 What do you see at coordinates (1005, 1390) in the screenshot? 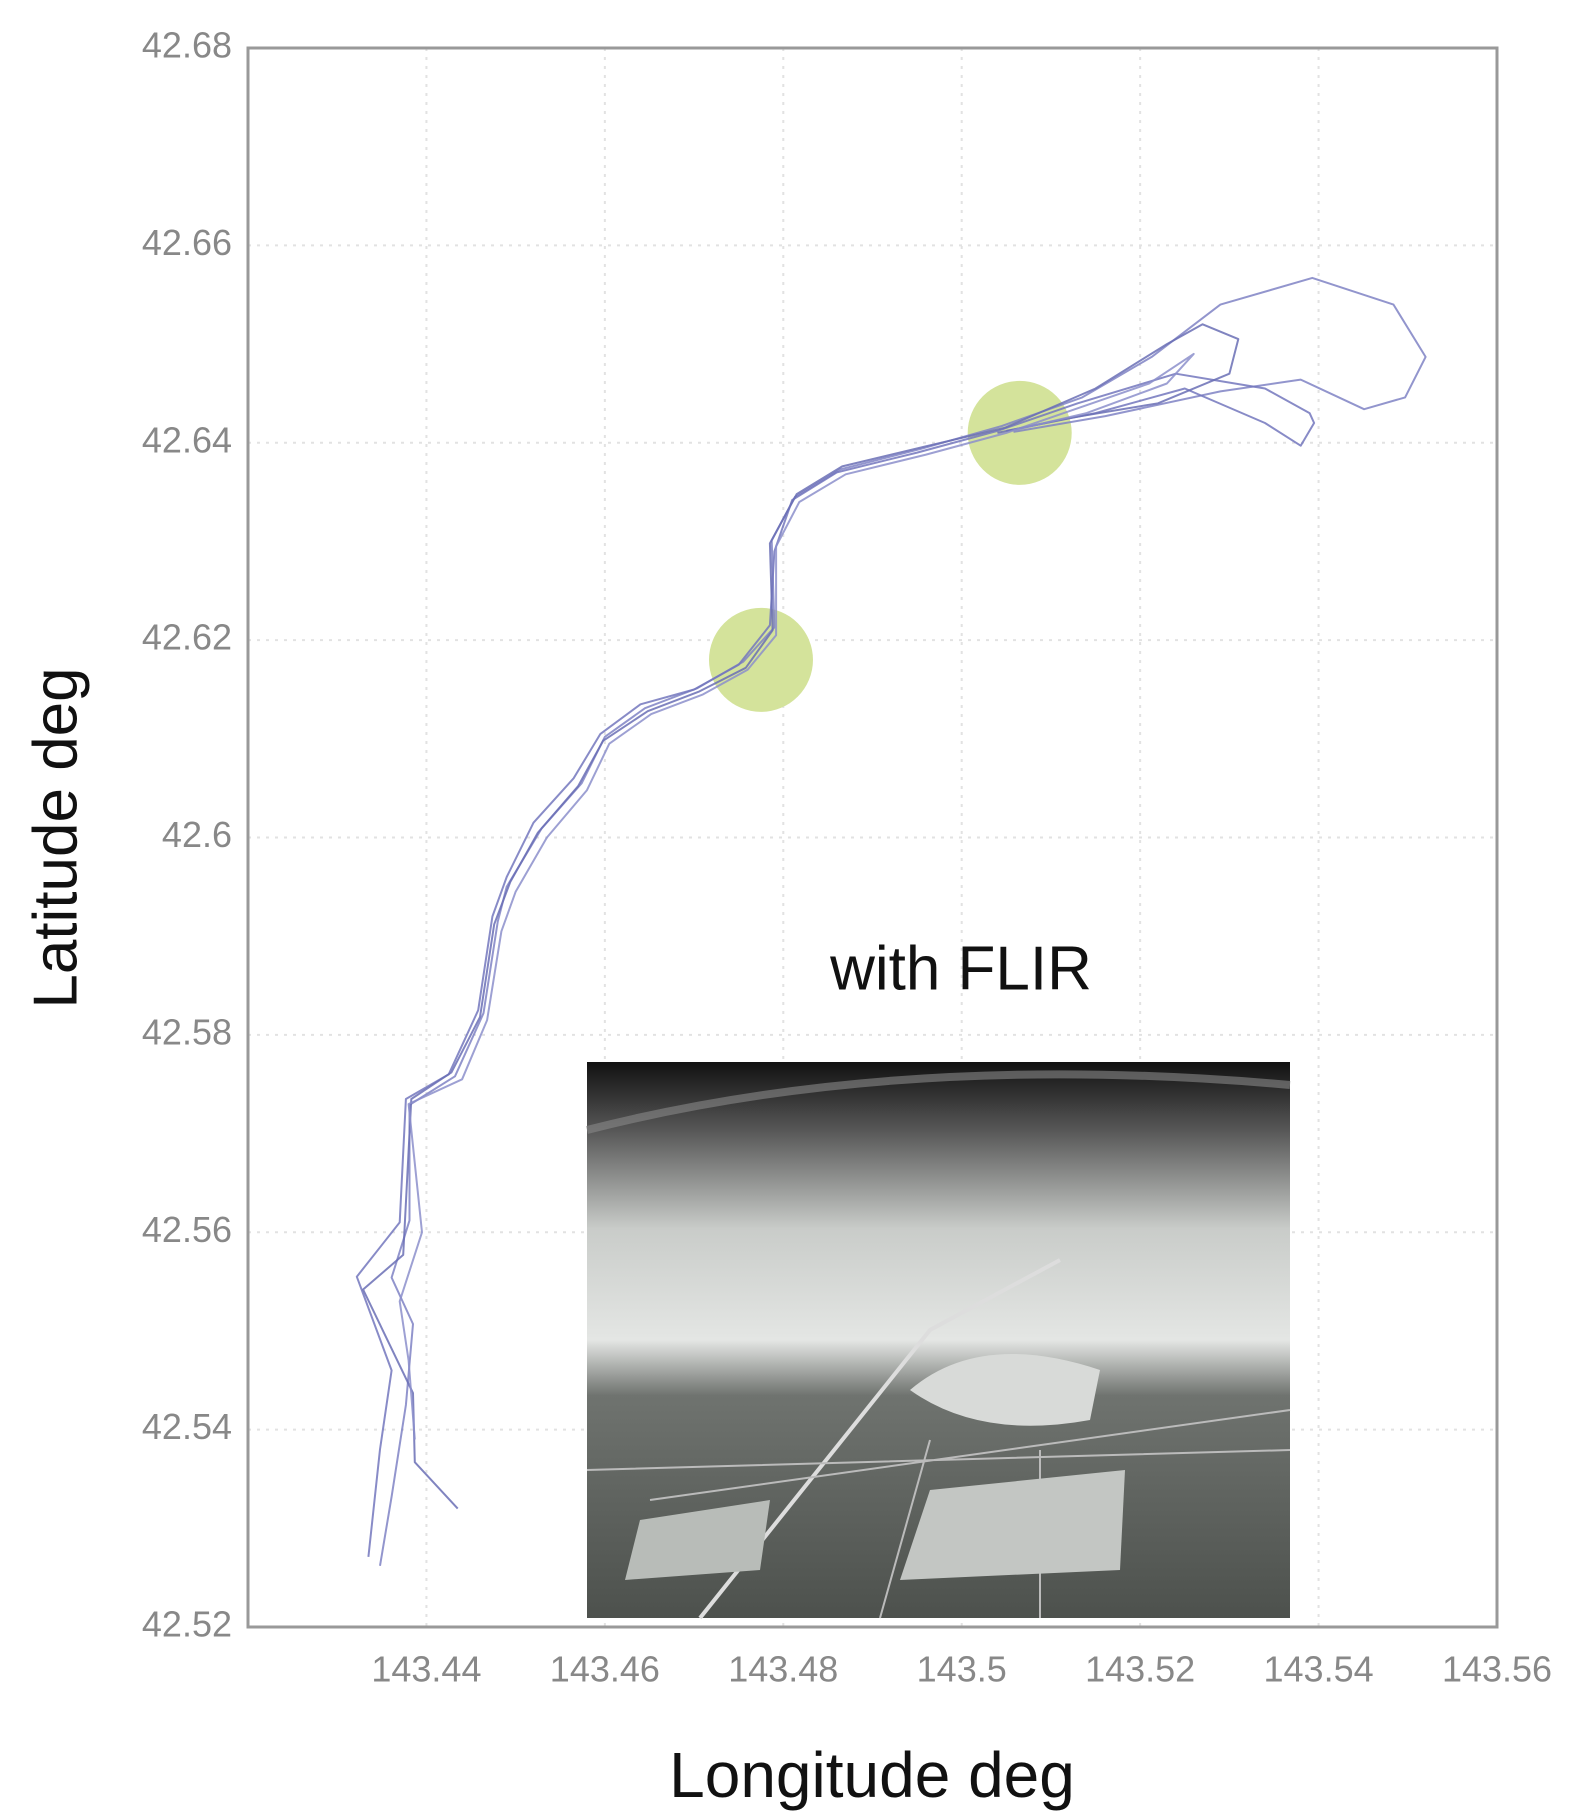
I see `town` at bounding box center [1005, 1390].